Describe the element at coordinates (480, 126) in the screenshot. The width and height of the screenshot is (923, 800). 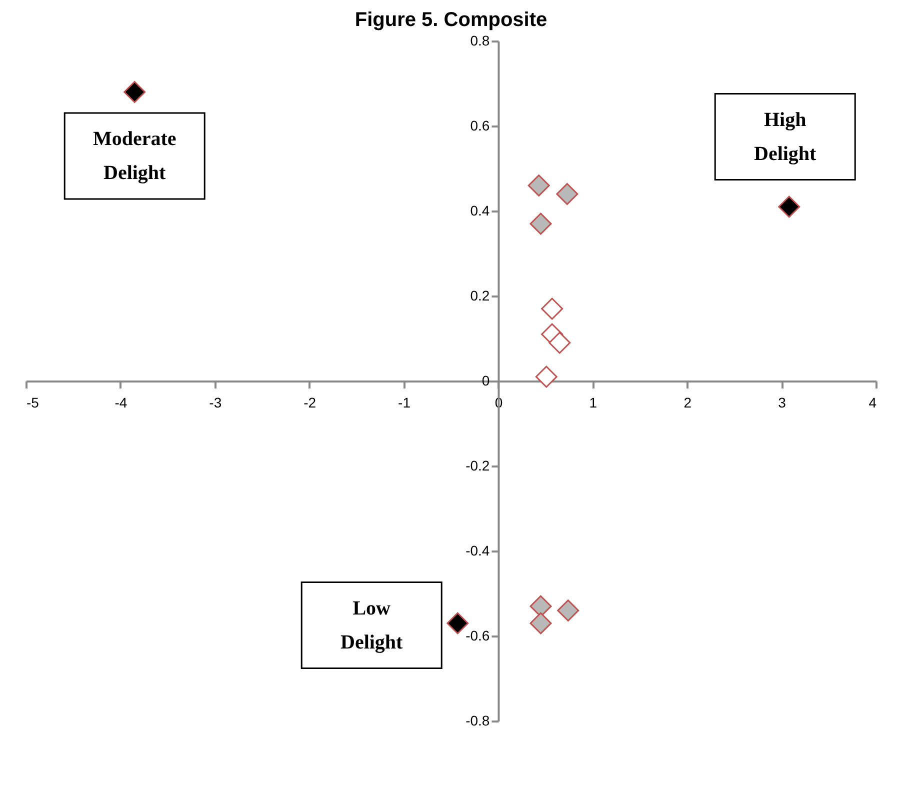
I see `y-tick-label: 0.6` at that location.